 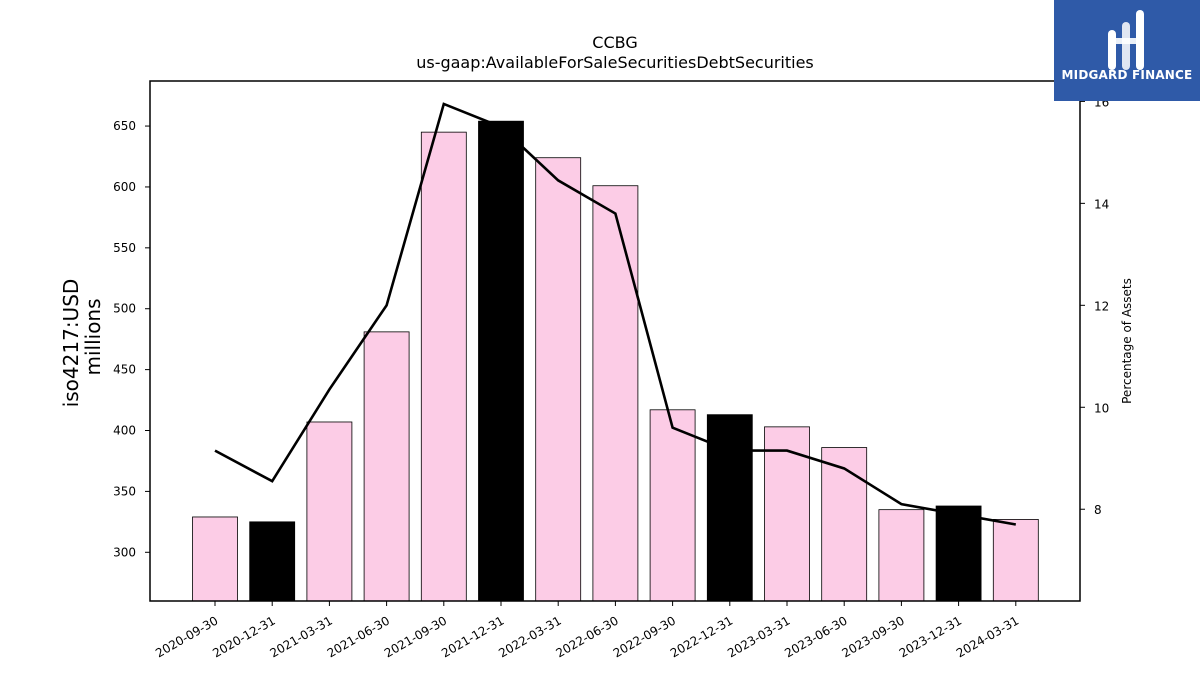 I want to click on x-tick-label: 2023-12-31, so click(x=930, y=636).